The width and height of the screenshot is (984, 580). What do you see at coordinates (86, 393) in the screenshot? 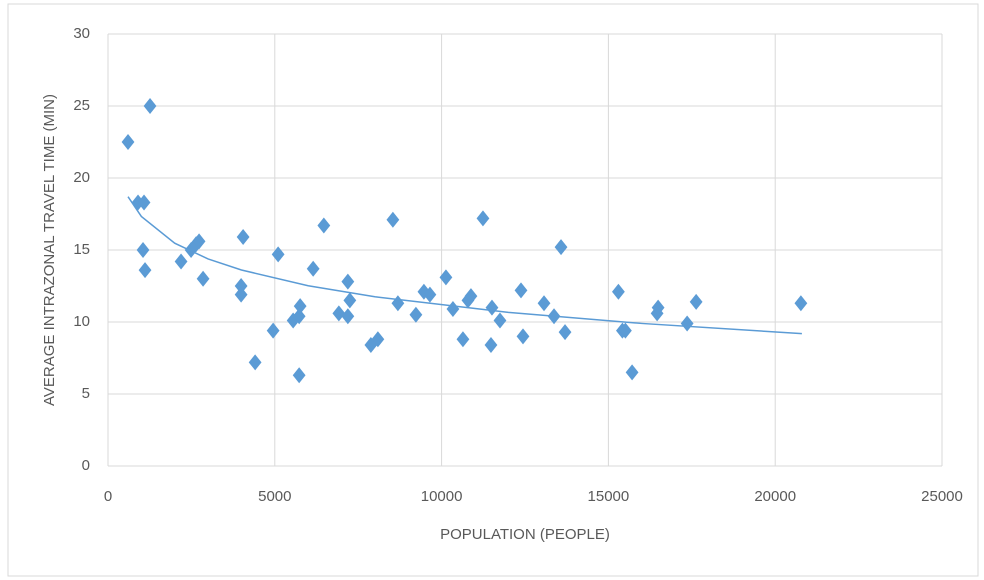
I see `y-tick-label: 5` at bounding box center [86, 393].